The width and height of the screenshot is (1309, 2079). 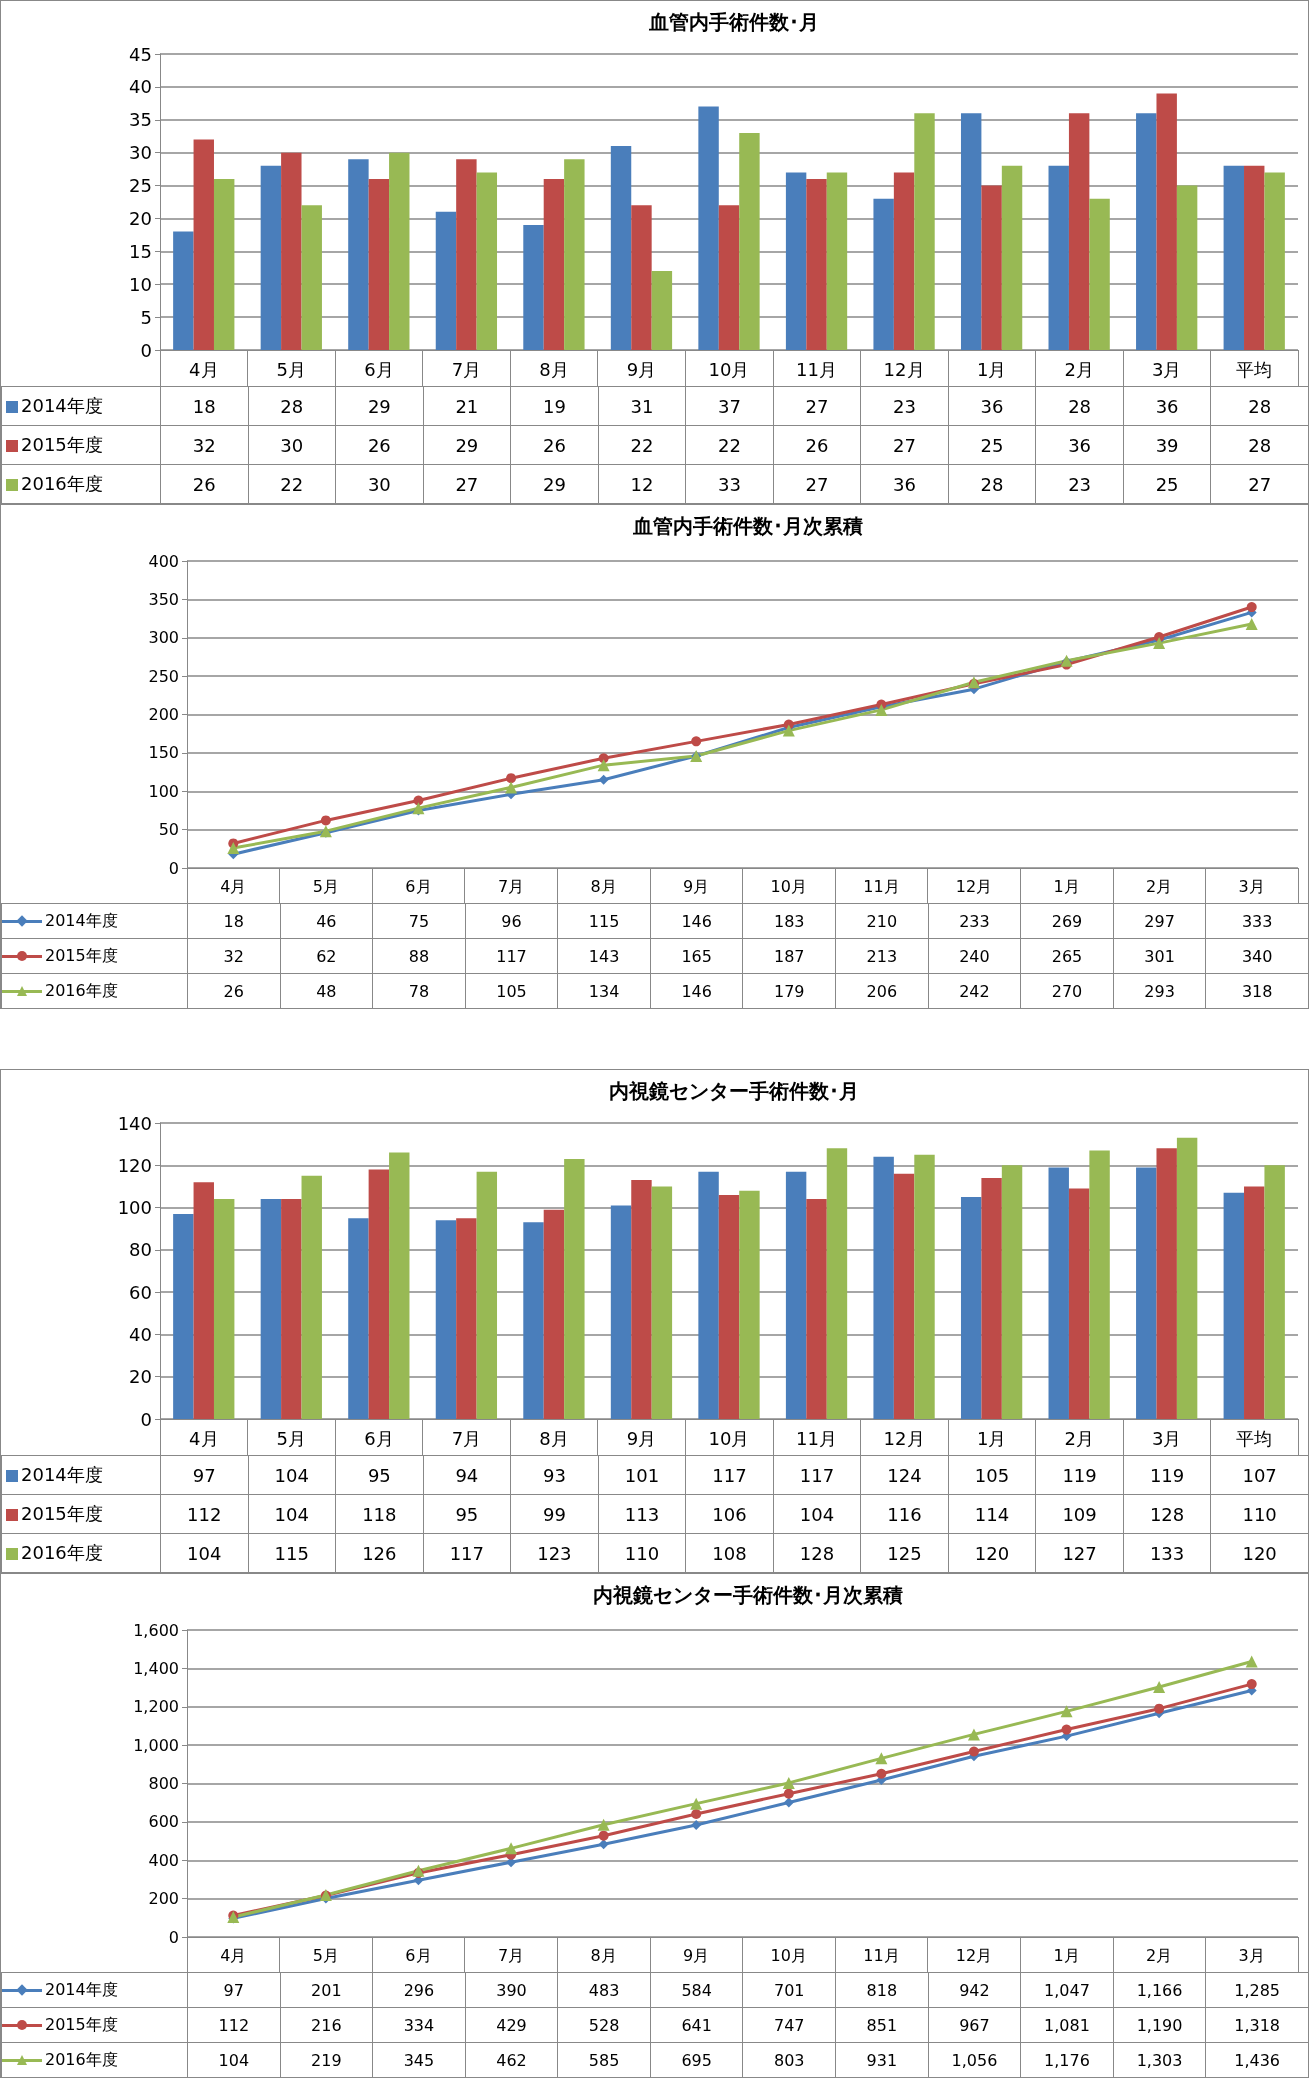 What do you see at coordinates (1259, 1553) in the screenshot?
I see `data-label: 120` at bounding box center [1259, 1553].